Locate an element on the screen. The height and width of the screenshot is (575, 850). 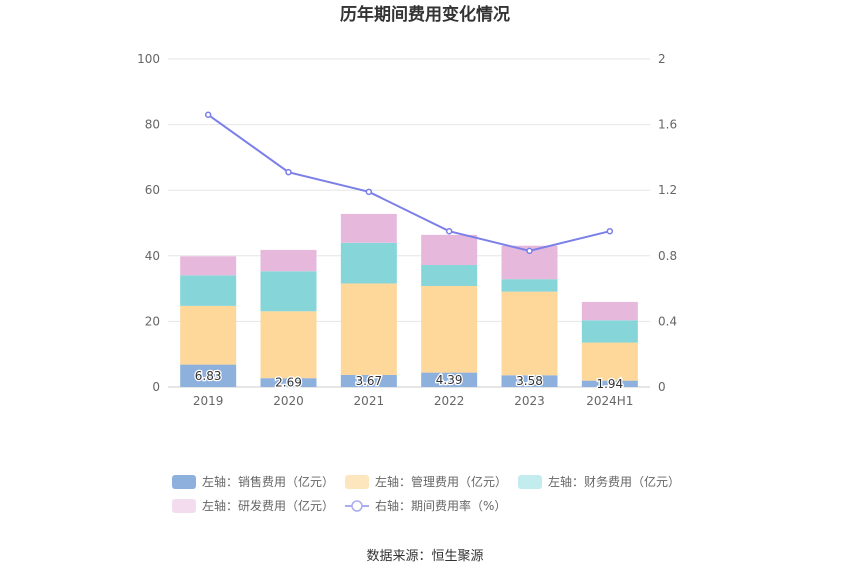
left-tick-label: 20 is located at coordinates (152, 321).